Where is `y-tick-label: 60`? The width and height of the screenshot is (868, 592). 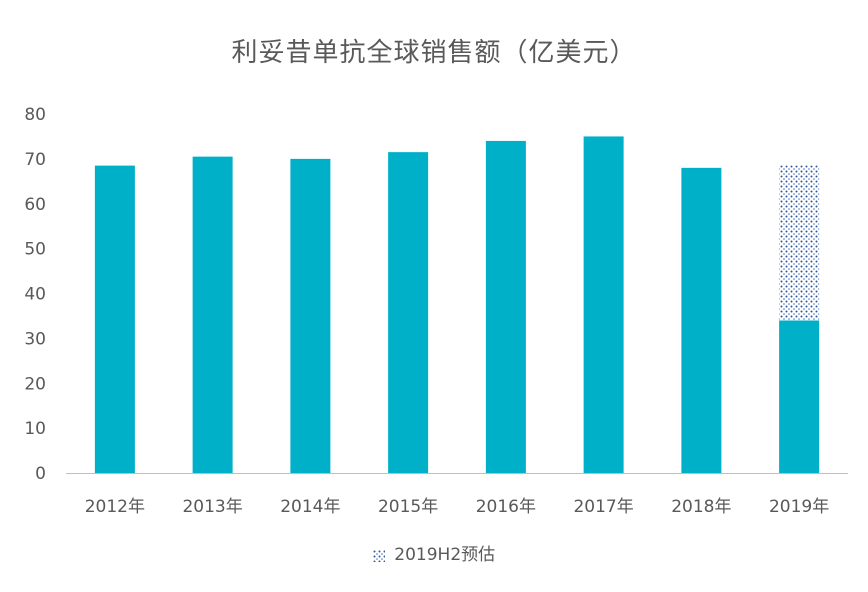
y-tick-label: 60 is located at coordinates (35, 205).